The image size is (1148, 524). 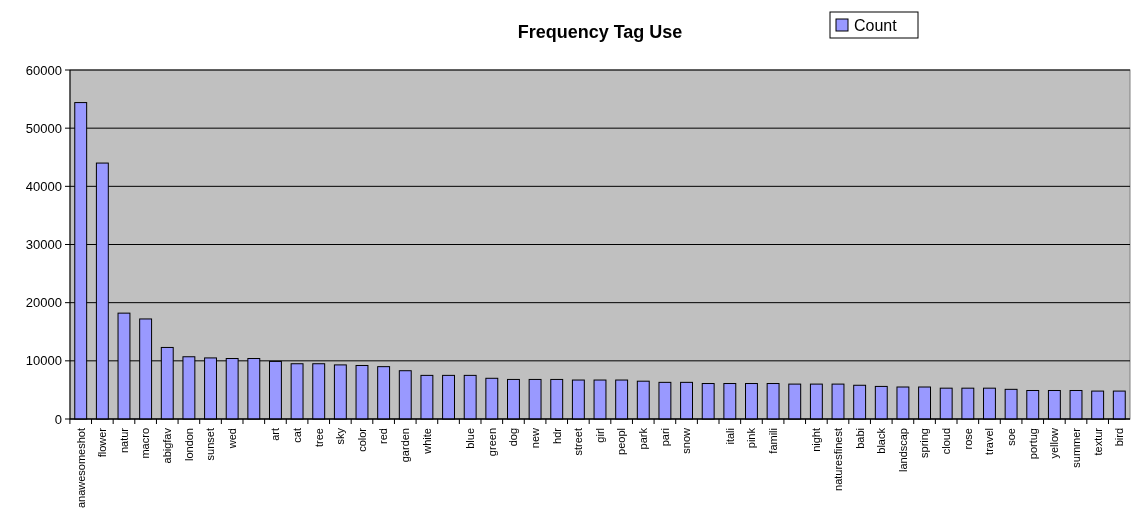 I want to click on y-tick-label: 20000, so click(x=43, y=303).